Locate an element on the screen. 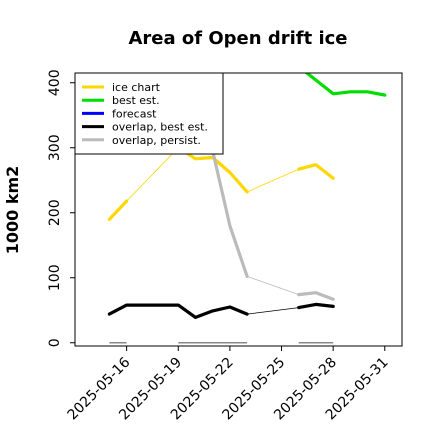  chart-title: Area of Open drift ice is located at coordinates (237, 38).